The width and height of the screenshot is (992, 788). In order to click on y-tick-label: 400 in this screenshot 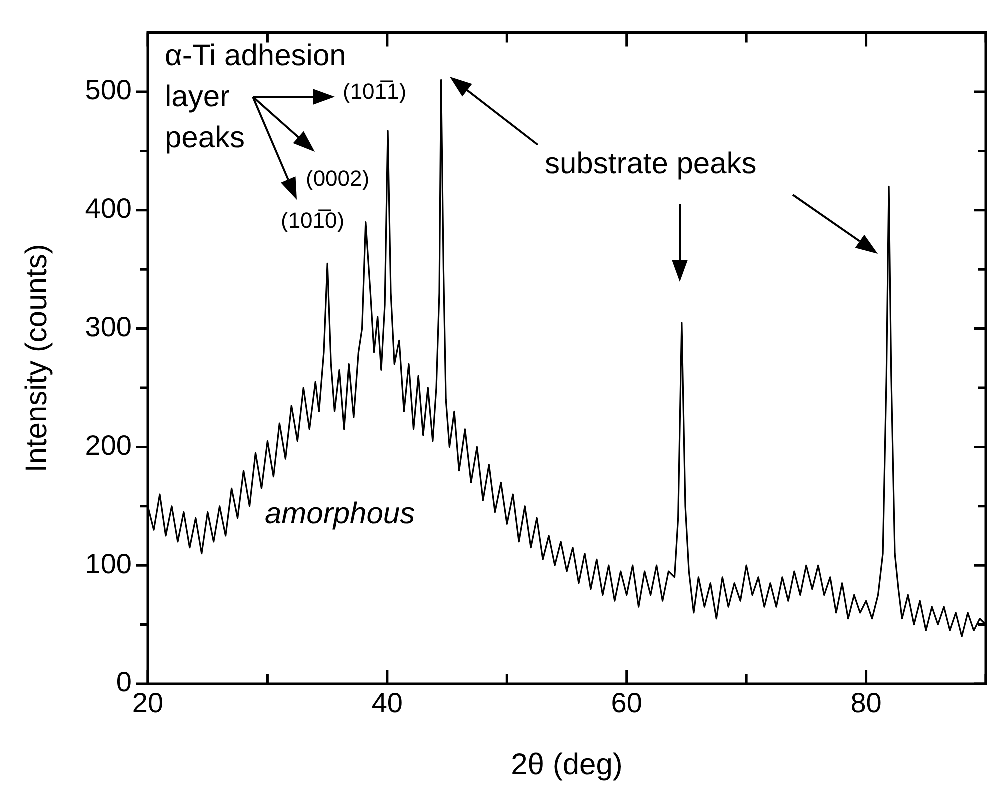, I will do `click(108, 208)`.